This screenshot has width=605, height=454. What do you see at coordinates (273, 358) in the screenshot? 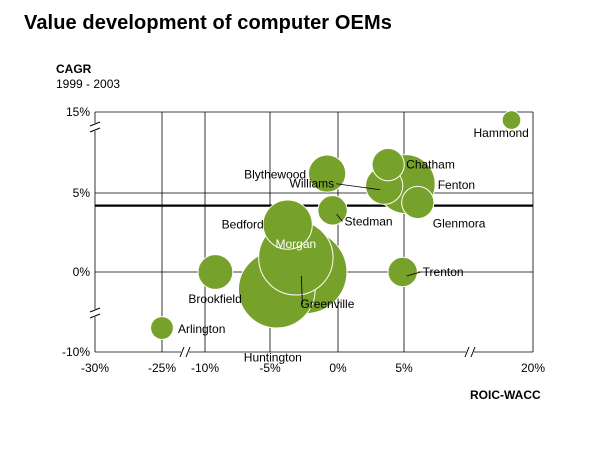
I see `bubble-label: Huntington` at bounding box center [273, 358].